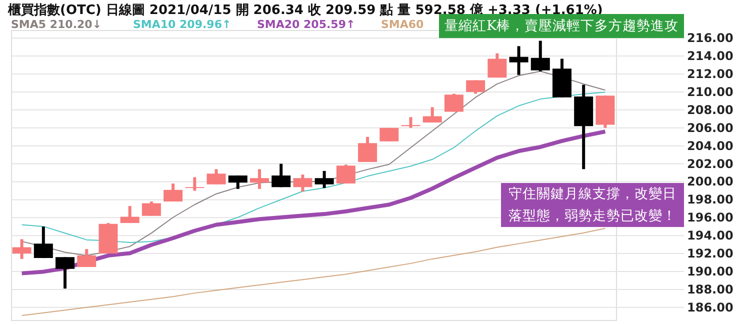  What do you see at coordinates (710, 127) in the screenshot?
I see `y-tick-label: 206.00` at bounding box center [710, 127].